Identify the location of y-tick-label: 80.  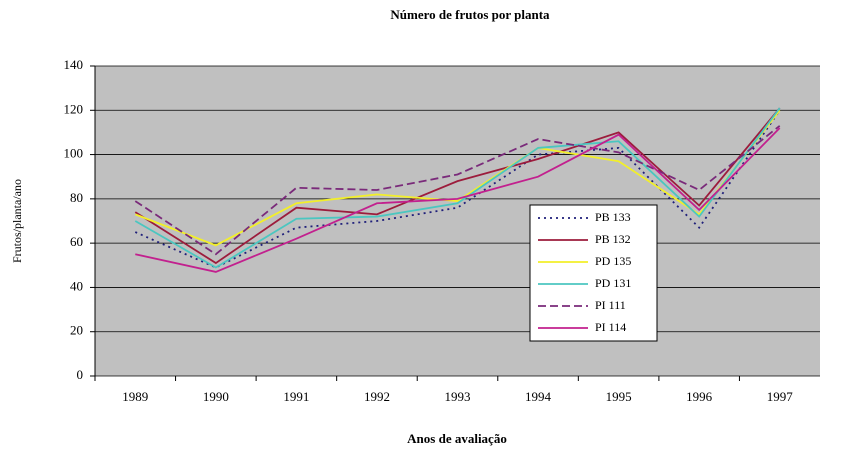
(76, 197).